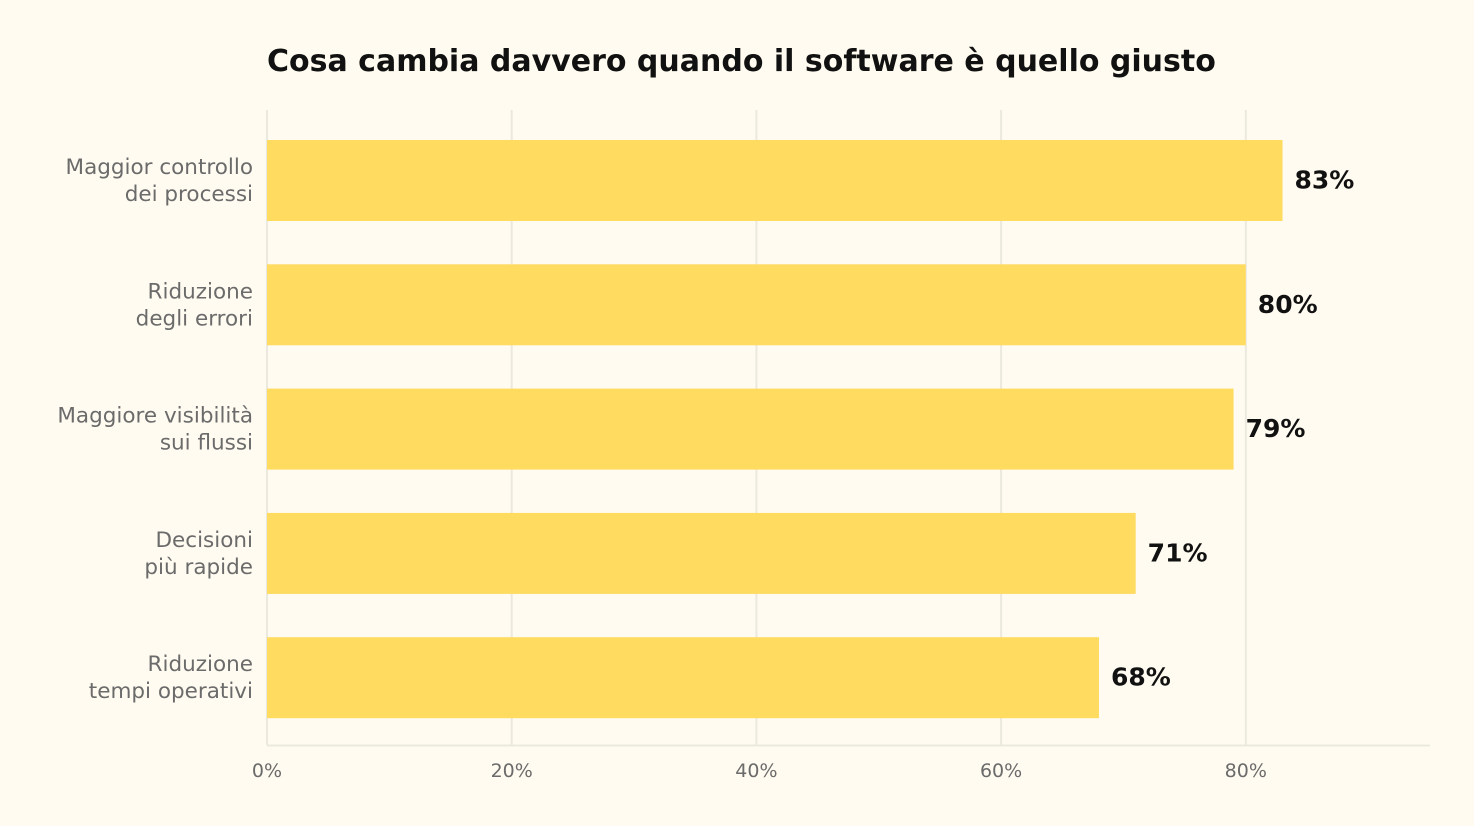  Describe the element at coordinates (171, 678) in the screenshot. I see `category-label: Riduzione tempi operativi` at that location.